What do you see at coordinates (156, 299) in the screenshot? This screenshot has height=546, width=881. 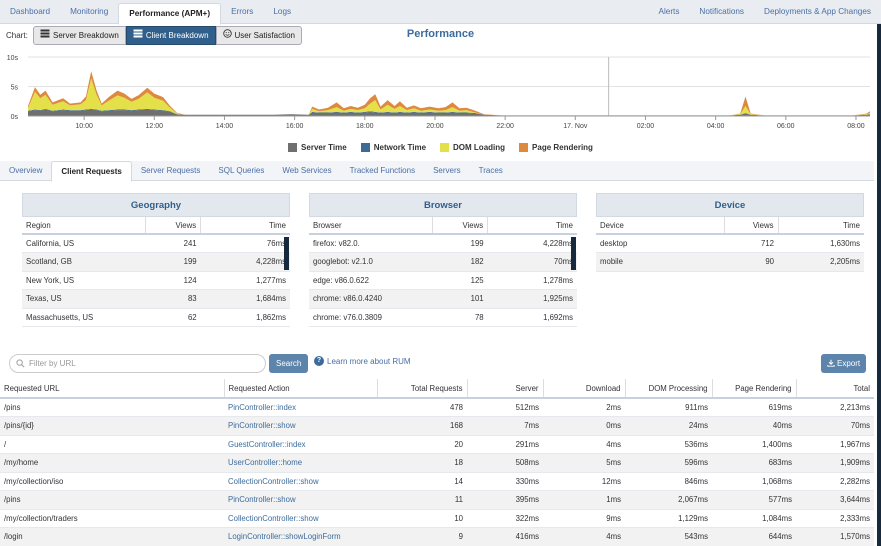 I see `table-row: Texas, US 83 1,684ms` at bounding box center [156, 299].